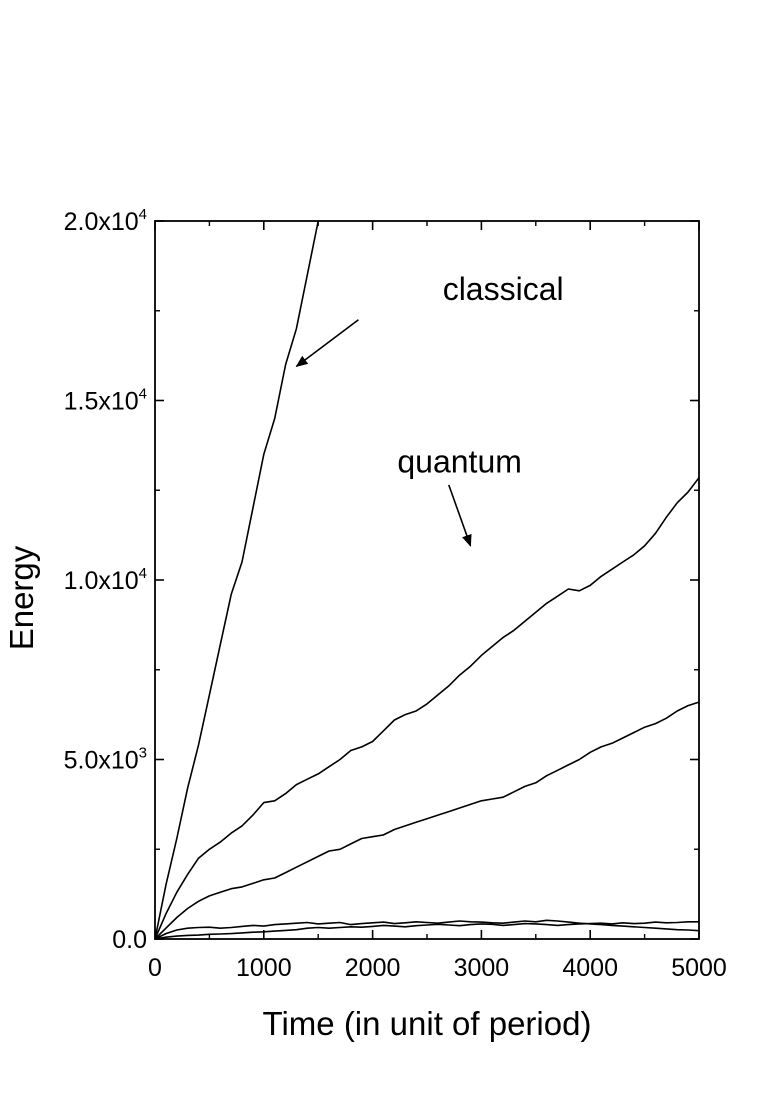 The width and height of the screenshot is (778, 1107). Describe the element at coordinates (437, 968) in the screenshot. I see `x-tick-labels: 0 1000 2000 3000 4000 5000` at that location.